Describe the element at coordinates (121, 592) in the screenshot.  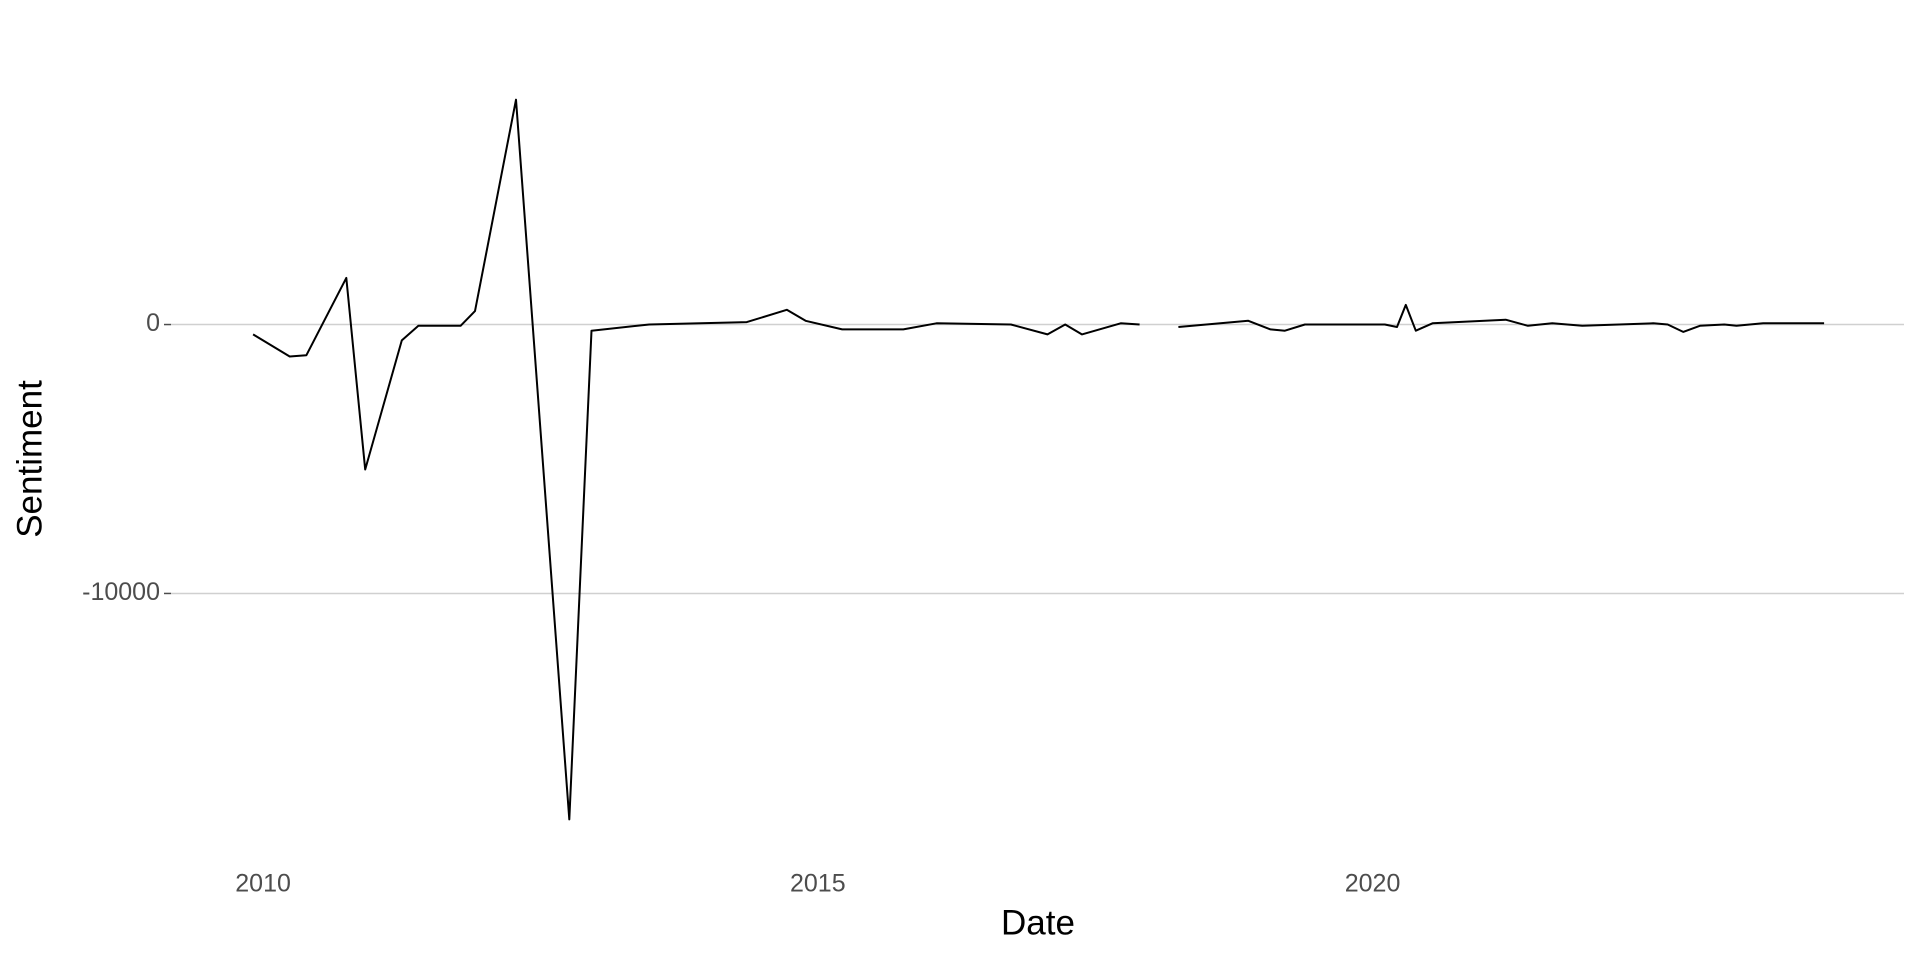
I see `y-tick-label: -10000` at that location.